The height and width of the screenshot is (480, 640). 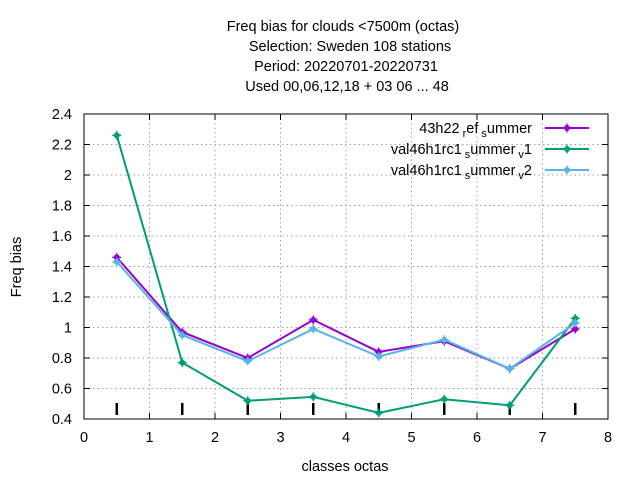 What do you see at coordinates (472, 129) in the screenshot?
I see `legend-label-part: ef` at bounding box center [472, 129].